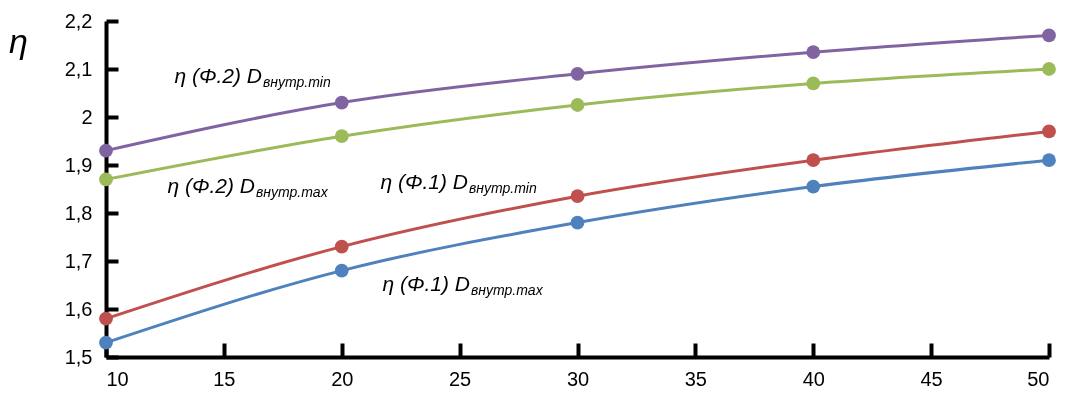  I want to click on y-tick-label: 1,7, so click(78, 260).